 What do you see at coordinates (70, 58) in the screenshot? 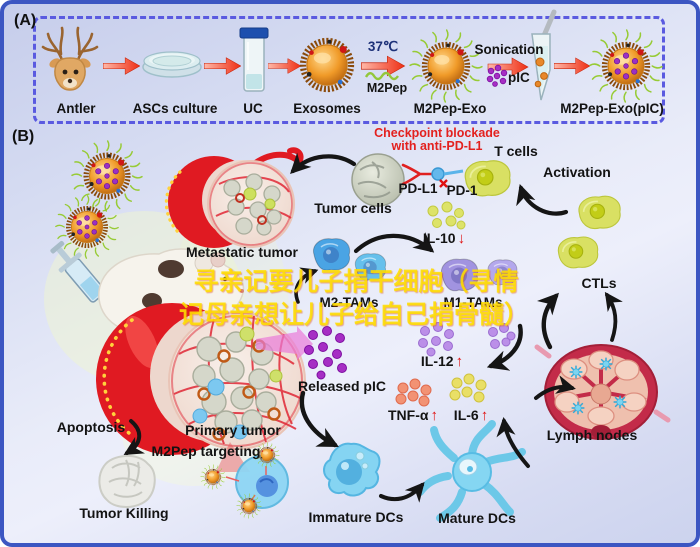
I see `antler-deer-illustration` at bounding box center [70, 58].